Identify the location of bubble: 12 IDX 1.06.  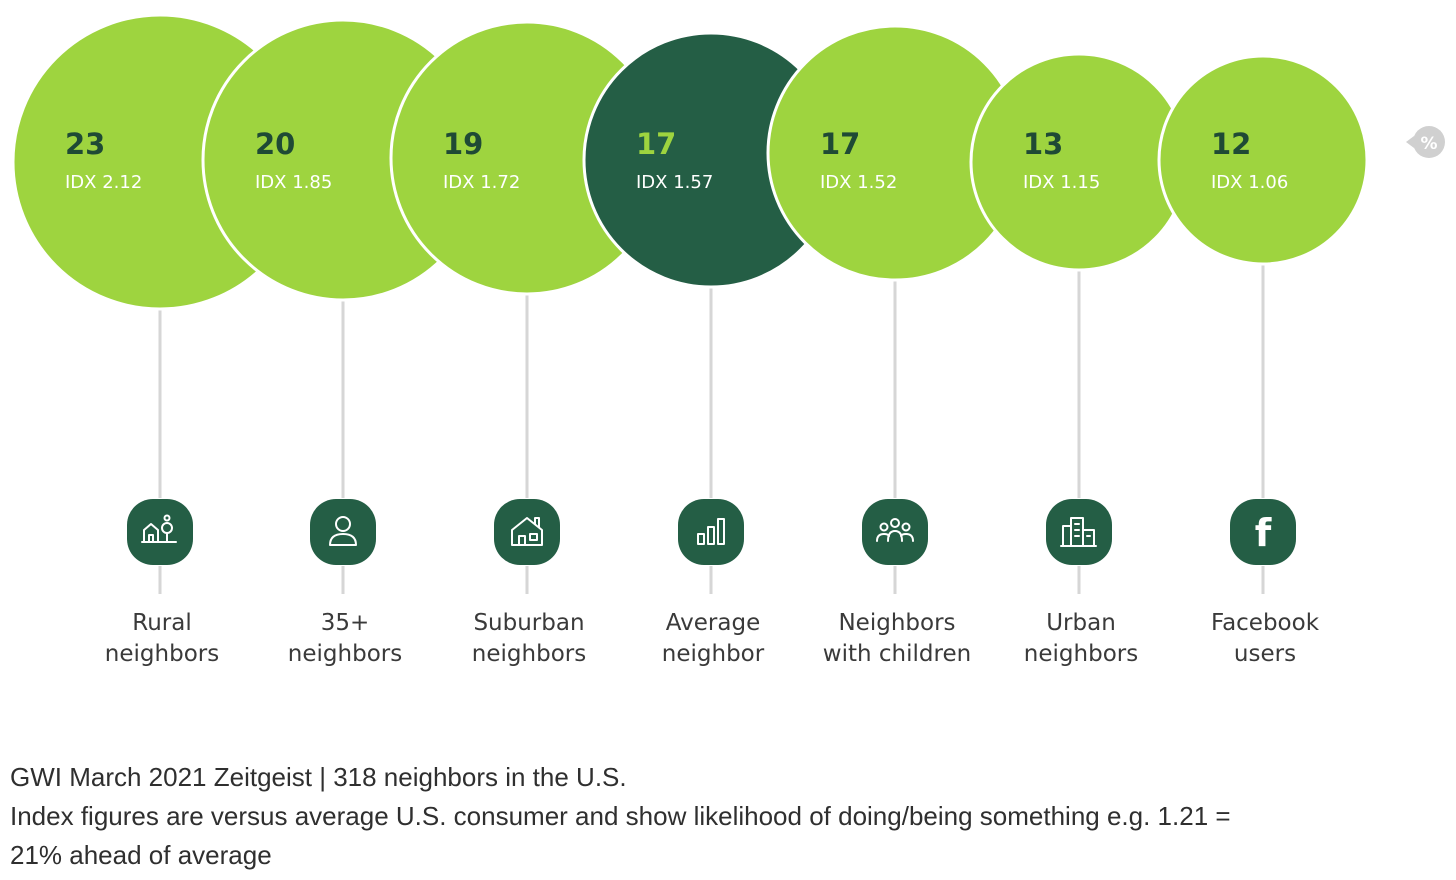
(1263, 160).